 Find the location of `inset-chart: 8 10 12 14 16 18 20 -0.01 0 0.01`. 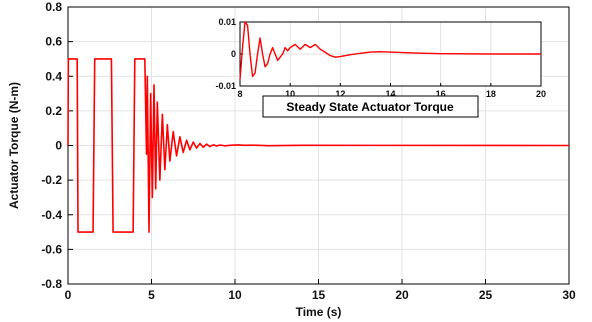

inset-chart: 8 10 12 14 16 18 20 -0.01 0 0.01 is located at coordinates (380, 58).